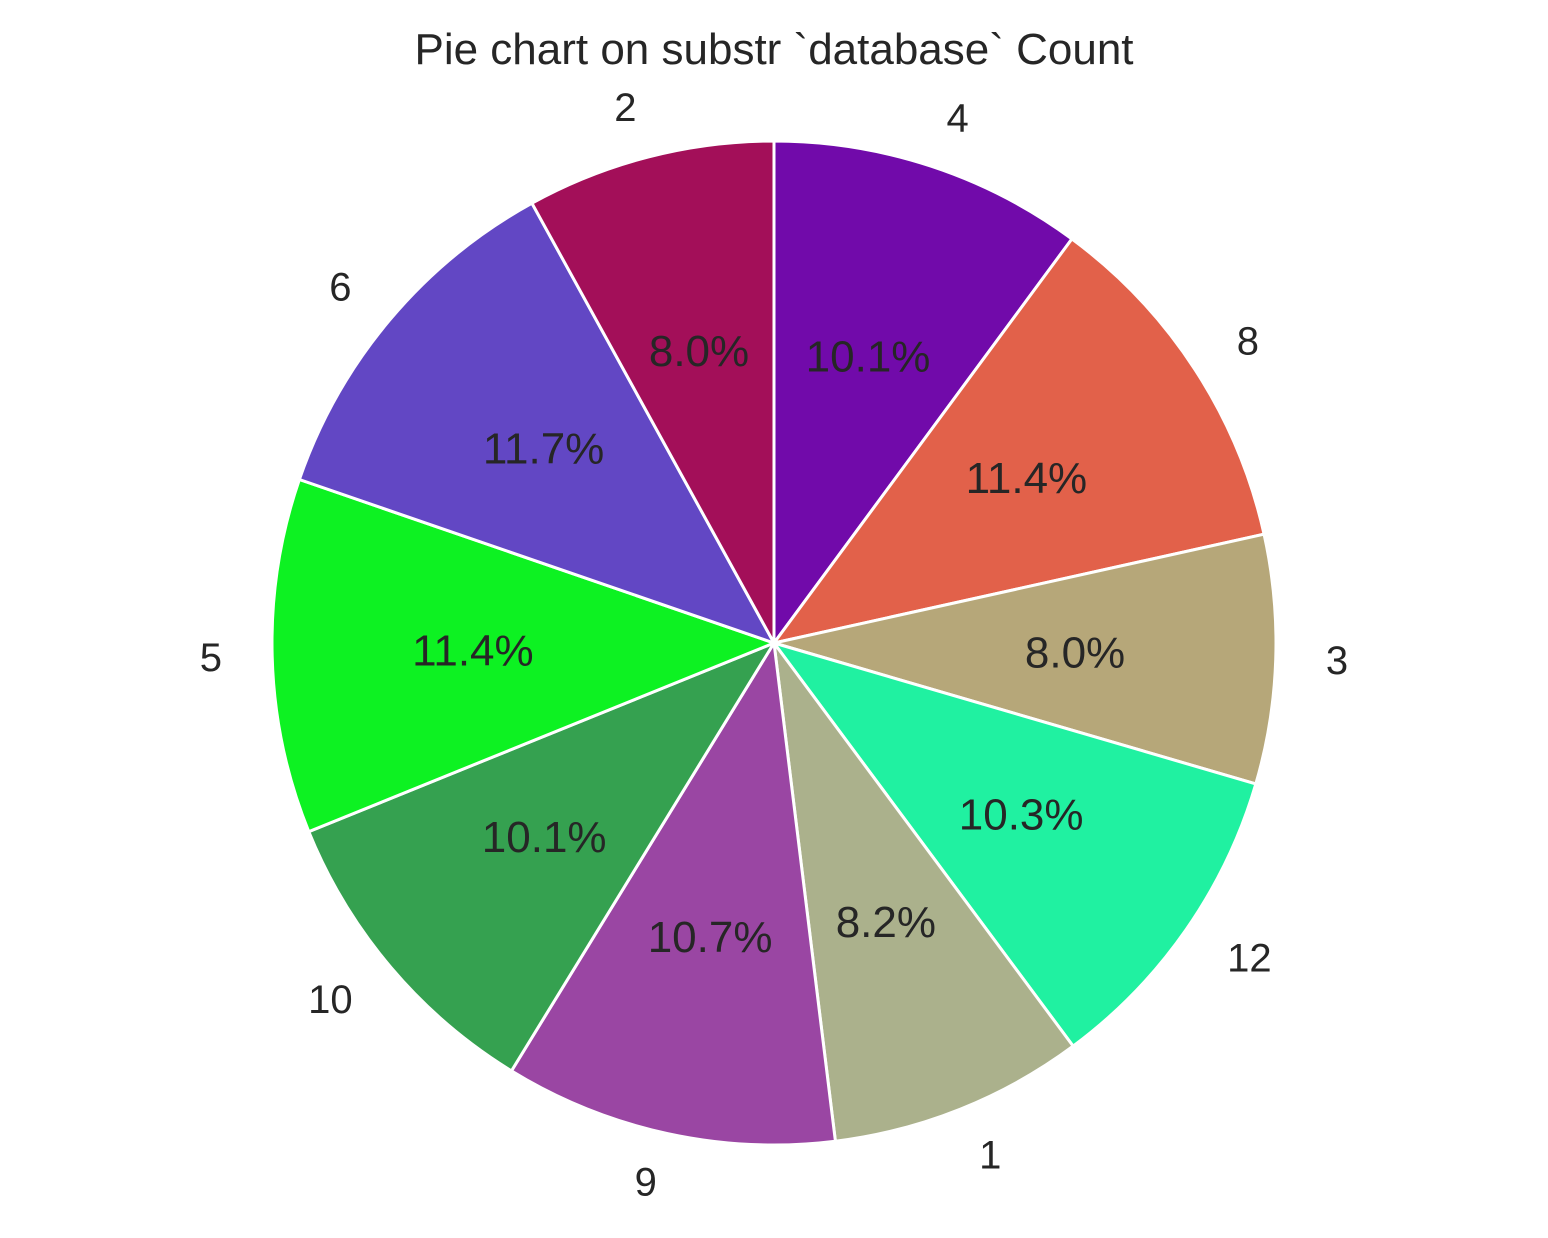 This screenshot has width=1548, height=1238. What do you see at coordinates (1021, 815) in the screenshot?
I see `slice-percent-12: 10.3%` at bounding box center [1021, 815].